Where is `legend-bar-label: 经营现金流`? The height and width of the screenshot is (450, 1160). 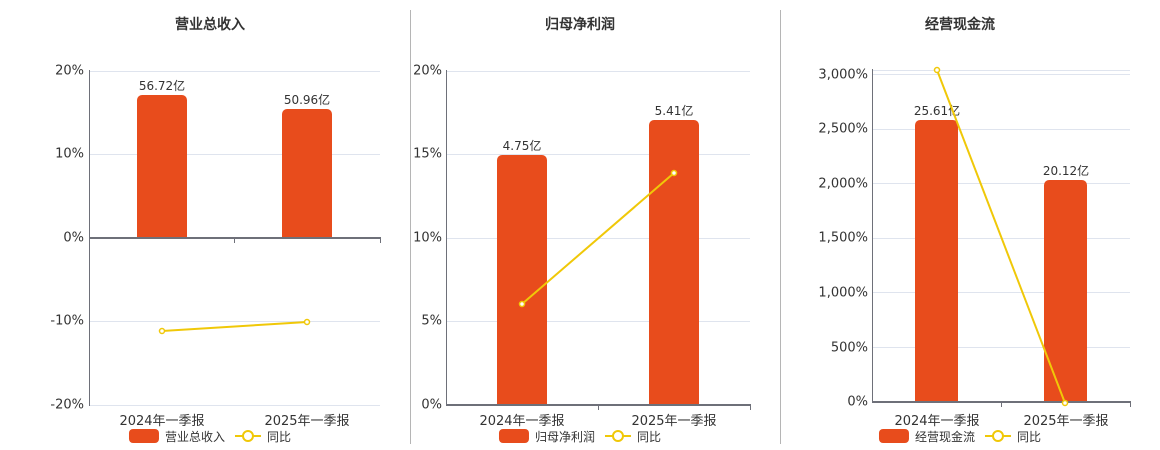 legend-bar-label: 经营现金流 is located at coordinates (944, 436).